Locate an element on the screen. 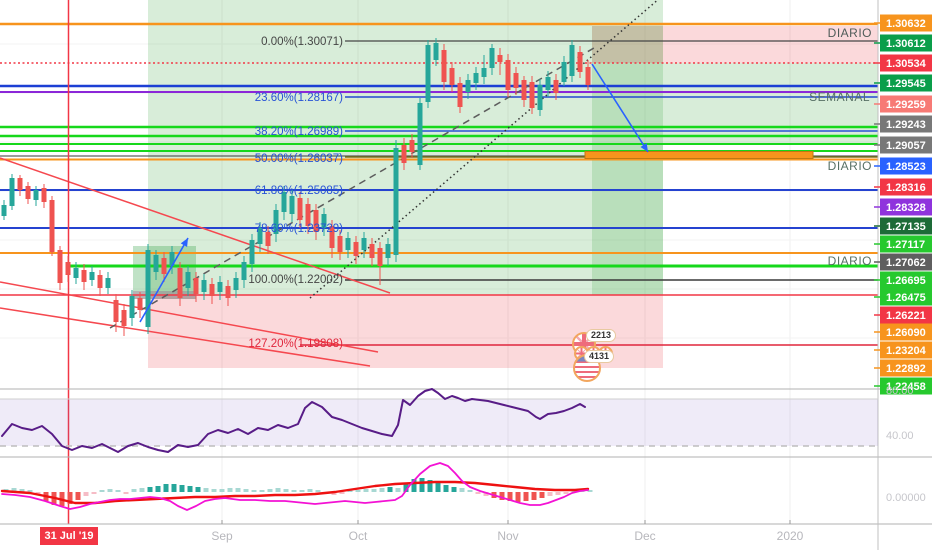 Image resolution: width=932 pixels, height=550 pixels. price-axis-label-text: 1.26090 is located at coordinates (906, 333).